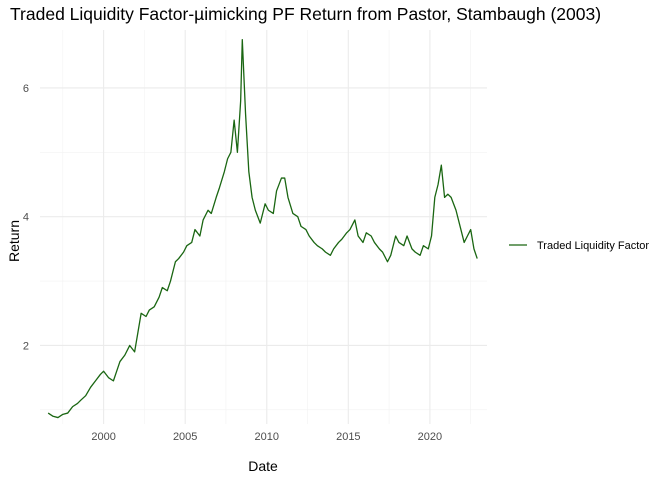 This screenshot has height=485, width=672. Describe the element at coordinates (14, 241) in the screenshot. I see `y-axis-label: Return` at that location.